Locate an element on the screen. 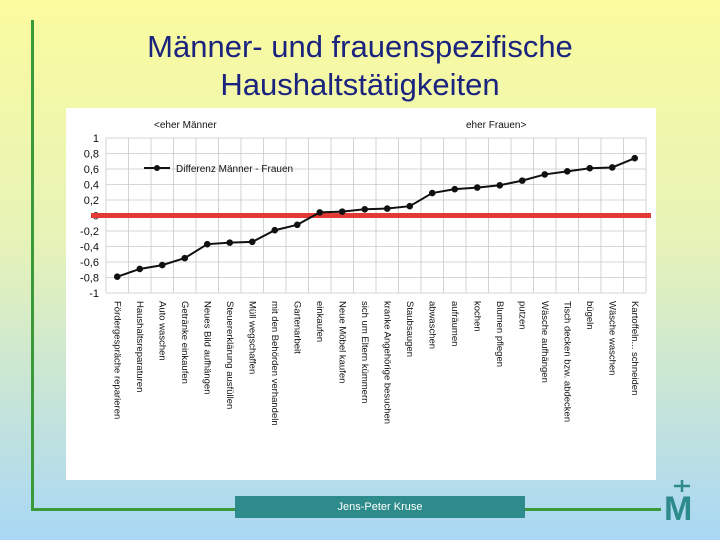 This screenshot has height=540, width=720. x-category-label: abwaschen is located at coordinates (431, 325).